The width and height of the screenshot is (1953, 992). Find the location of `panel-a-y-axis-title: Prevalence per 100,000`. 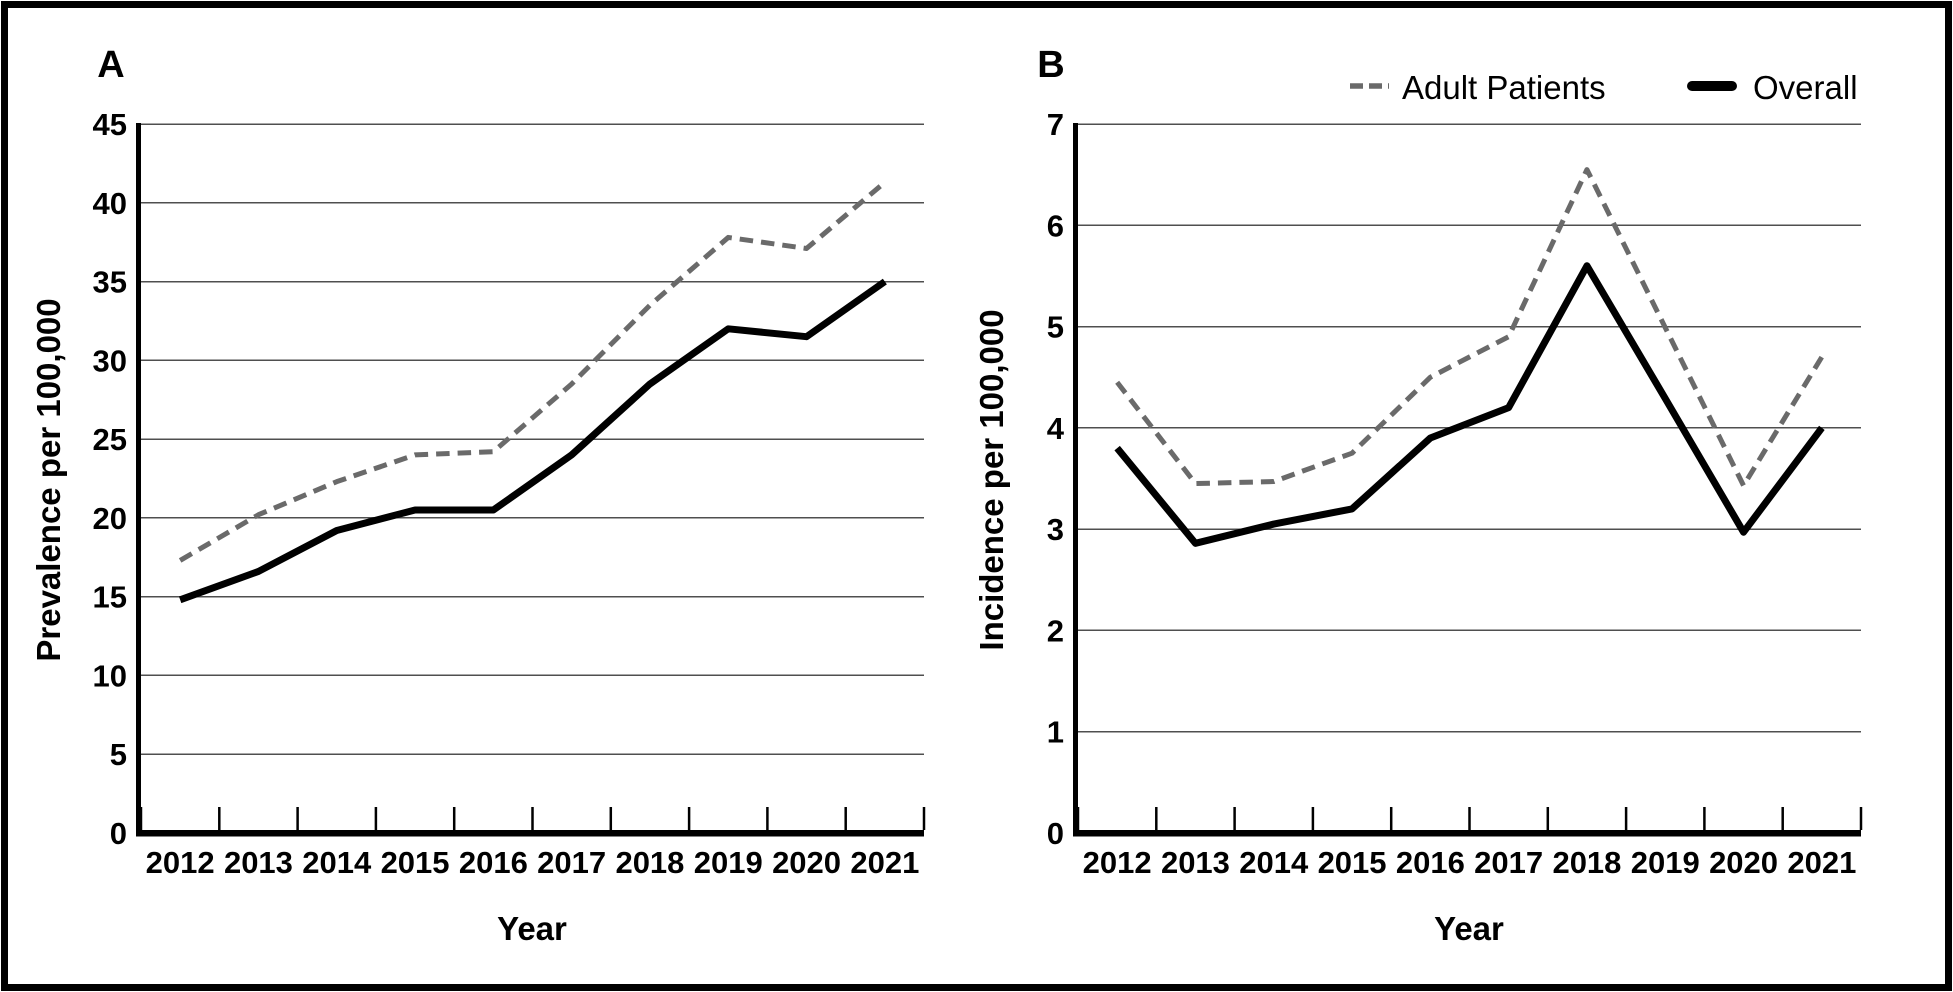

panel-a-y-axis-title: Prevalence per 100,000 is located at coordinates (48, 479).